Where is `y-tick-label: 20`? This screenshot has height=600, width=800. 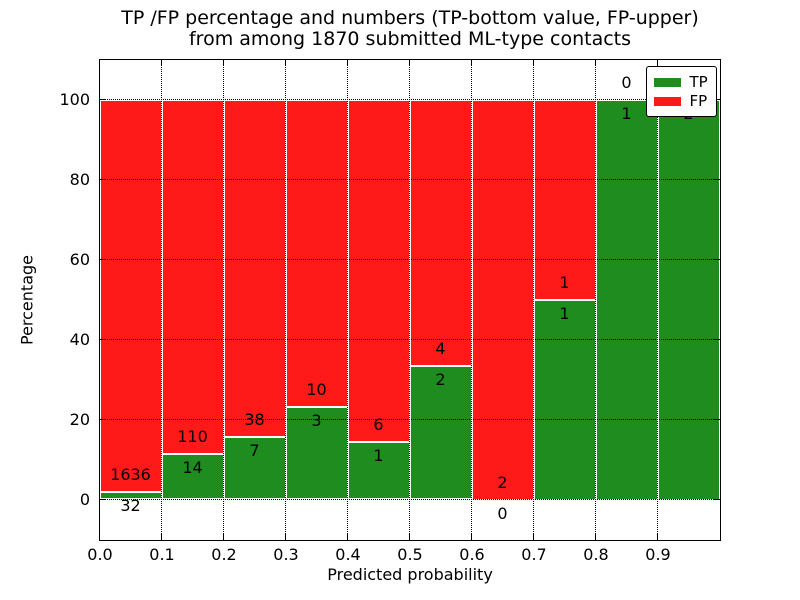 y-tick-label: 20 is located at coordinates (79, 419).